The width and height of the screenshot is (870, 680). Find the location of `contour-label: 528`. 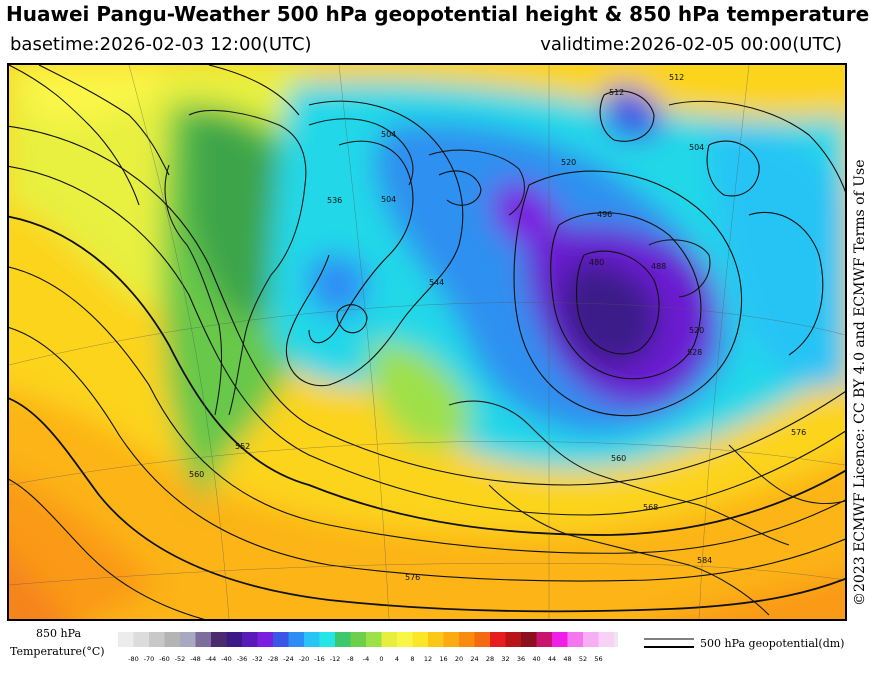

contour-label: 528 is located at coordinates (694, 352).